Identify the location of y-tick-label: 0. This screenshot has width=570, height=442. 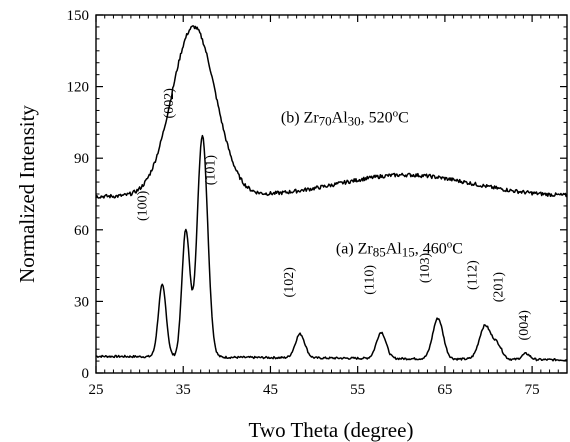
(86, 374).